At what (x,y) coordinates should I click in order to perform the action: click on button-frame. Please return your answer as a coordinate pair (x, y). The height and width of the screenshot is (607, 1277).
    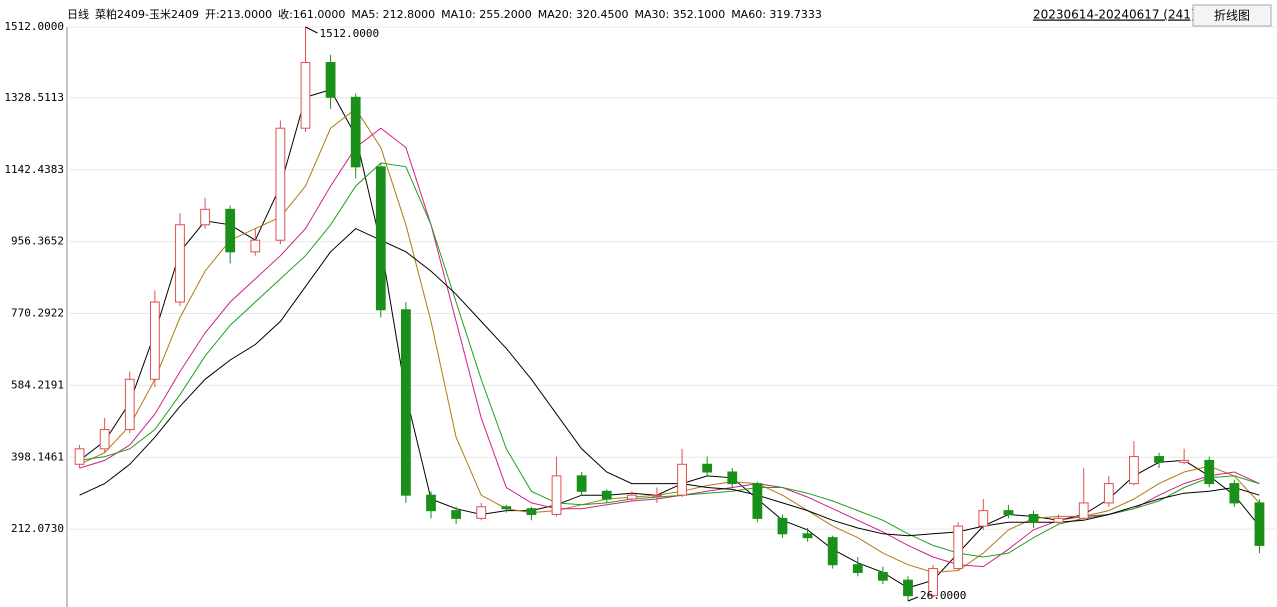
    Looking at the image, I should click on (1232, 15).